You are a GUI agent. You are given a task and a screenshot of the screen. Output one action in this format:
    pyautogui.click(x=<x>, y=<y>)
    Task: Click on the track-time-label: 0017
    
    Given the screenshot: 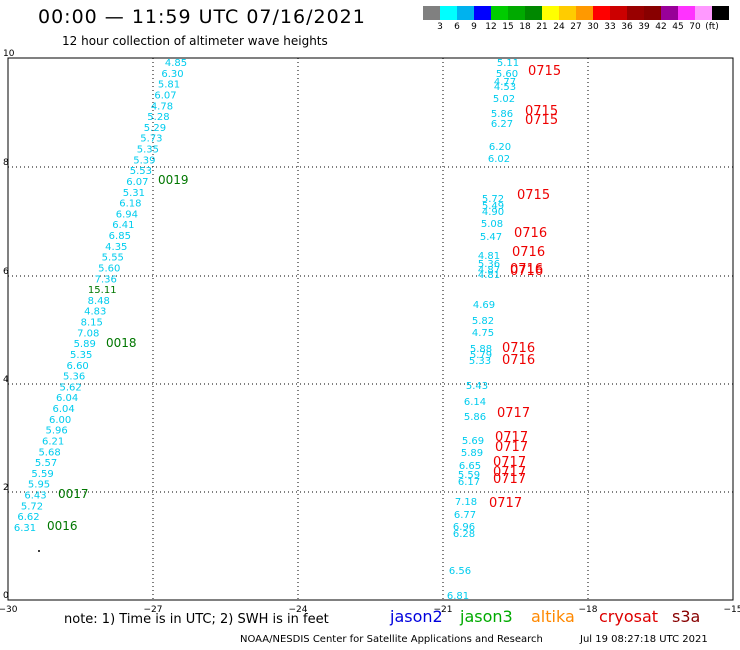 What is the action you would take?
    pyautogui.click(x=73, y=494)
    